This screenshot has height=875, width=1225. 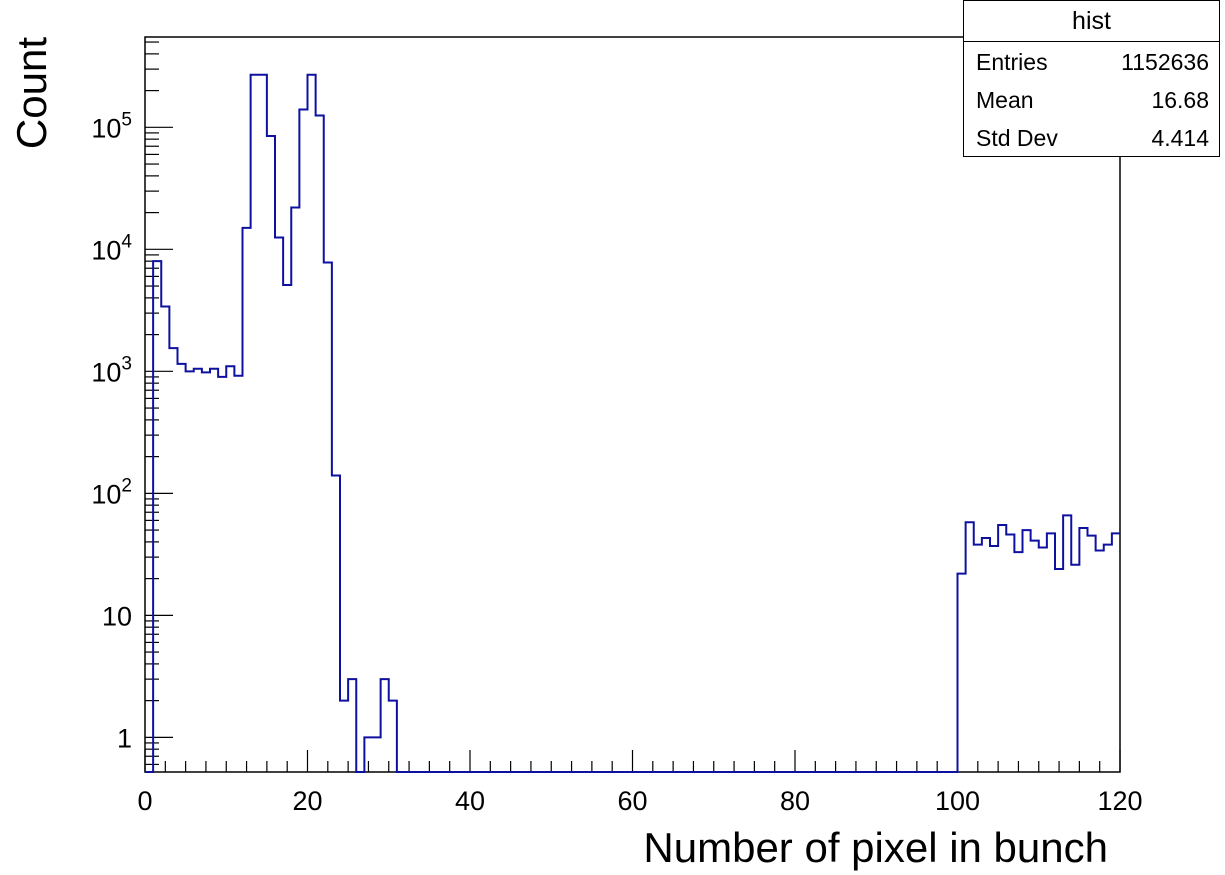 What do you see at coordinates (1091, 21) in the screenshot?
I see `stats-title: hist` at bounding box center [1091, 21].